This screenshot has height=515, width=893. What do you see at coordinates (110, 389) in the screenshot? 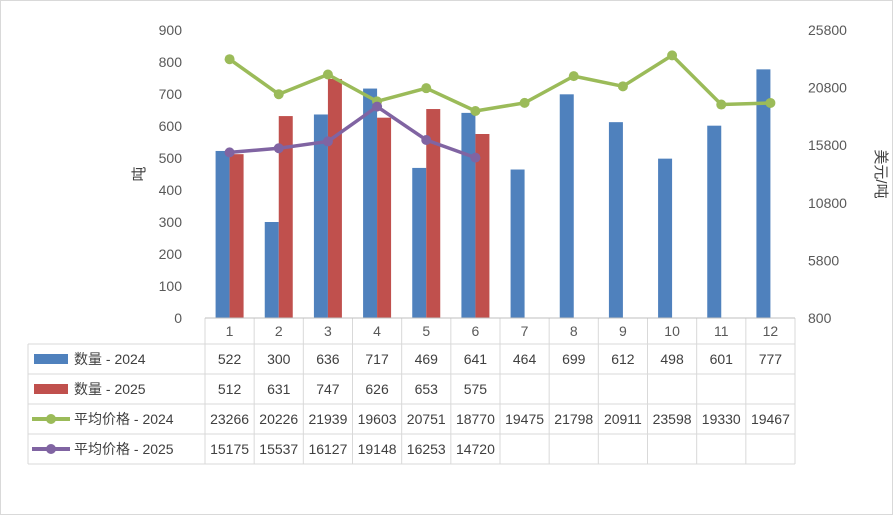
I see `legend-series-name: 数量 - 2025` at bounding box center [110, 389].